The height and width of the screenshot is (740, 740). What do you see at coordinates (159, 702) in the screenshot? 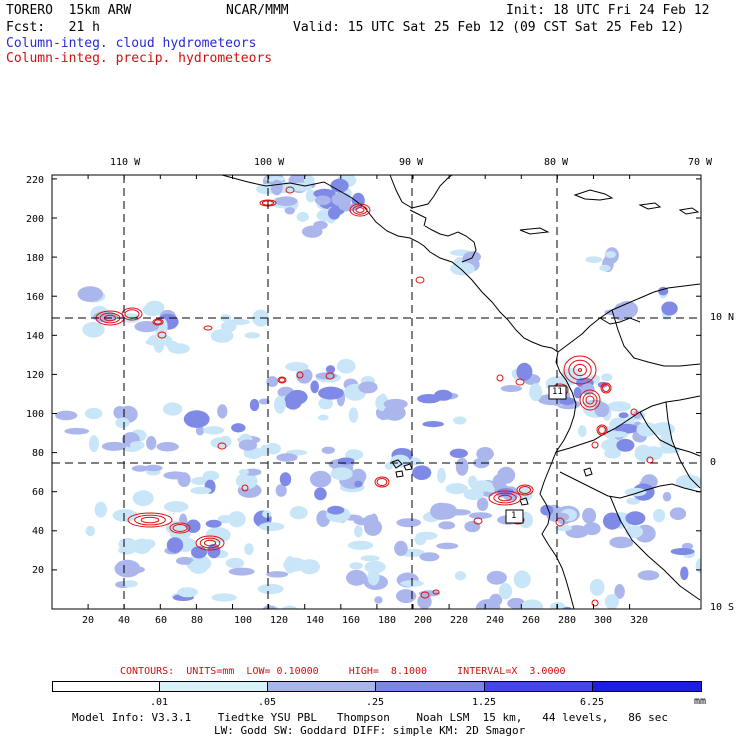
I see `colorbar-label-1: .01` at bounding box center [159, 702].